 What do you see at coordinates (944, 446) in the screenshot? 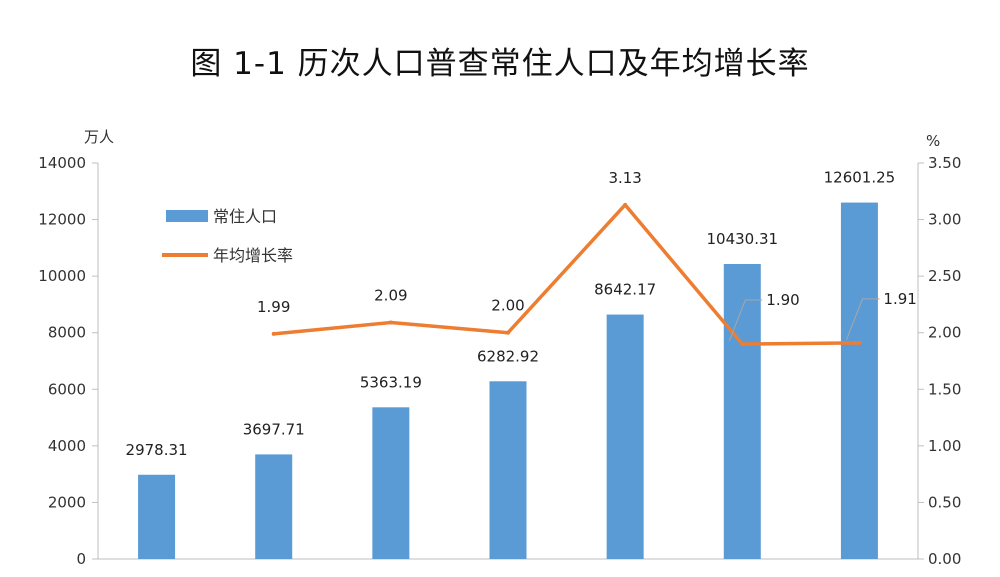
I see `right-tick-label: 1.00` at bounding box center [944, 446].